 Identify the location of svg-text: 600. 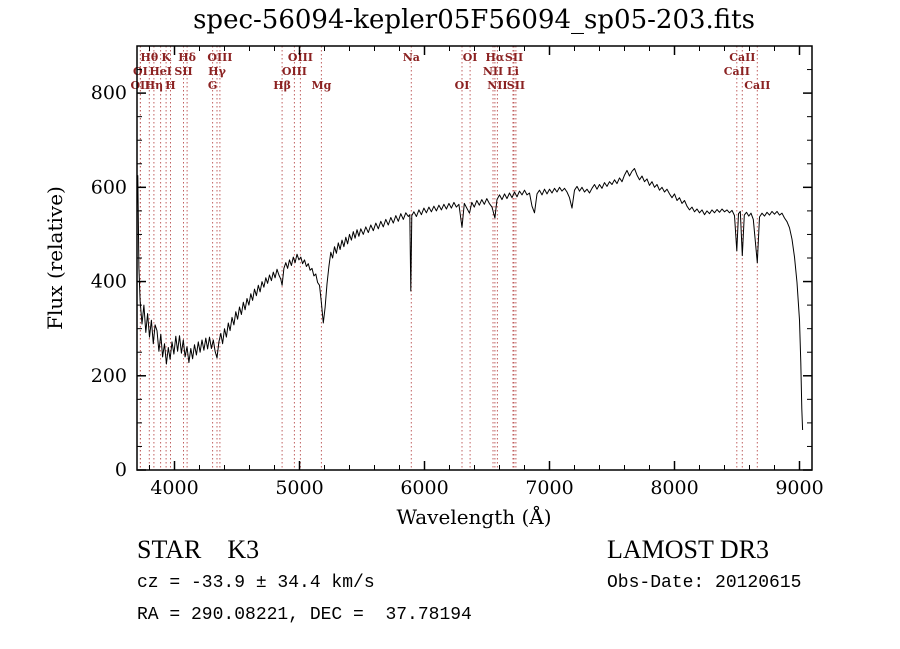
(109, 187).